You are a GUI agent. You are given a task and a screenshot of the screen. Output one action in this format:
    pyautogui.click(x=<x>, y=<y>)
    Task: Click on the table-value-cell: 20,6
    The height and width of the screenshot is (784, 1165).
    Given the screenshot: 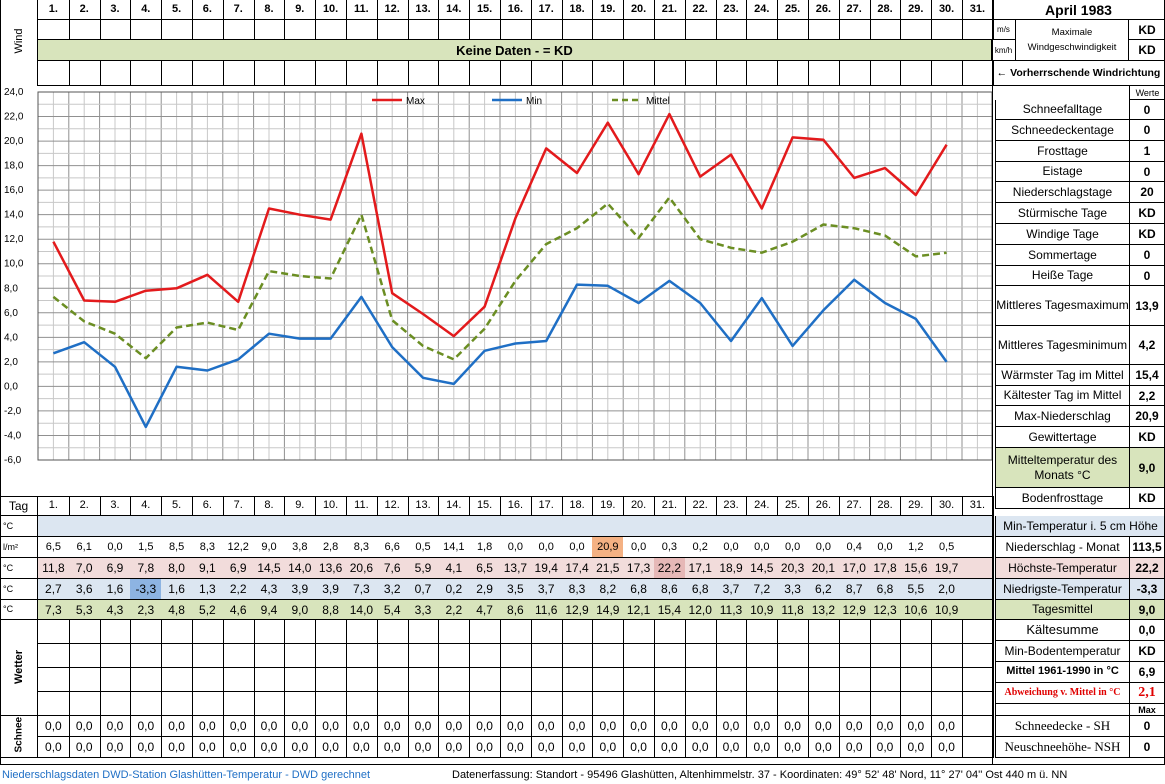 What is the action you would take?
    pyautogui.click(x=362, y=568)
    